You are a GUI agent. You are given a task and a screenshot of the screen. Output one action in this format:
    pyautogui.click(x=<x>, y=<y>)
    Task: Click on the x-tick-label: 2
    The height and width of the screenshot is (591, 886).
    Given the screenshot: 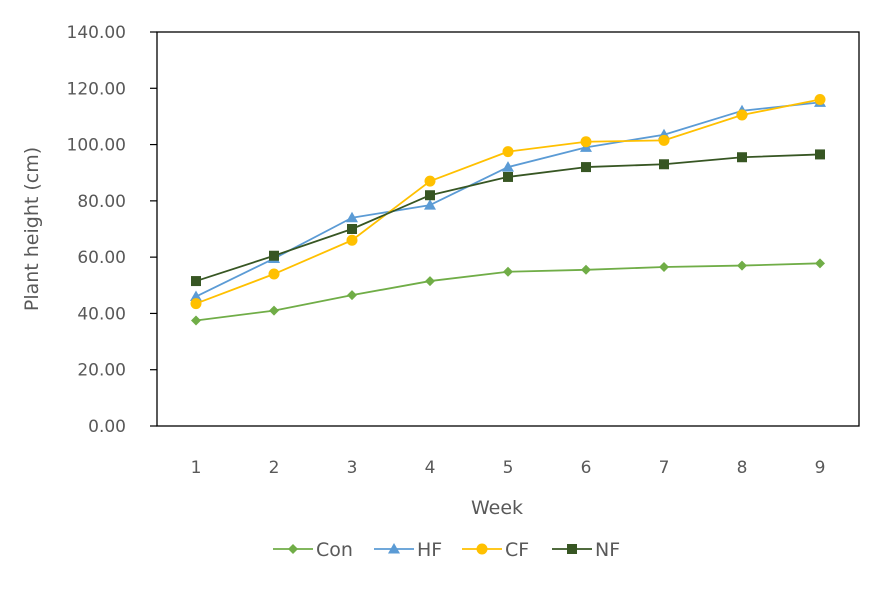 What is the action you would take?
    pyautogui.click(x=274, y=468)
    